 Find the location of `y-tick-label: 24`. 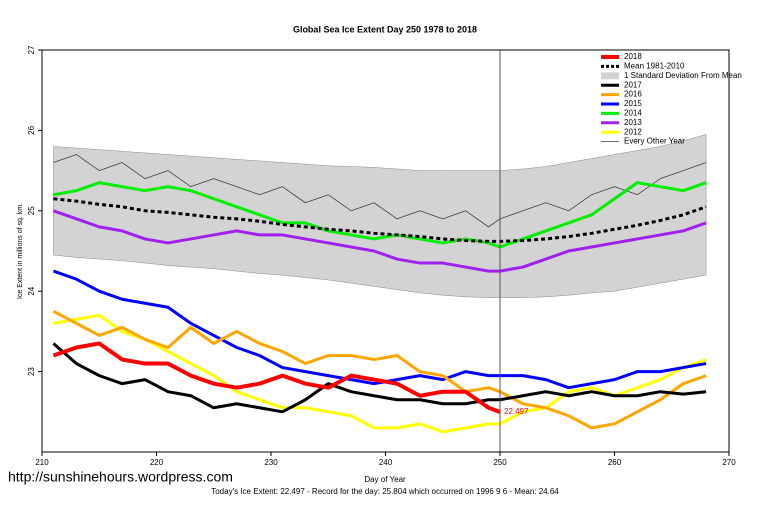

y-tick-label: 24 is located at coordinates (31, 290).